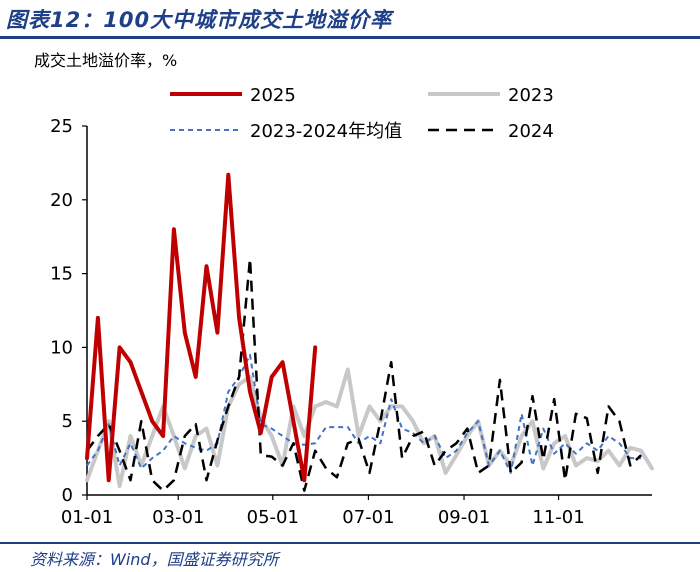  What do you see at coordinates (368, 517) in the screenshot?
I see `x-tick-label: 07-01` at bounding box center [368, 517].